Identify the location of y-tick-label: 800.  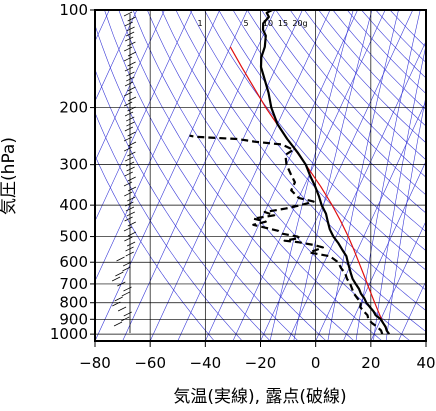
(73, 303).